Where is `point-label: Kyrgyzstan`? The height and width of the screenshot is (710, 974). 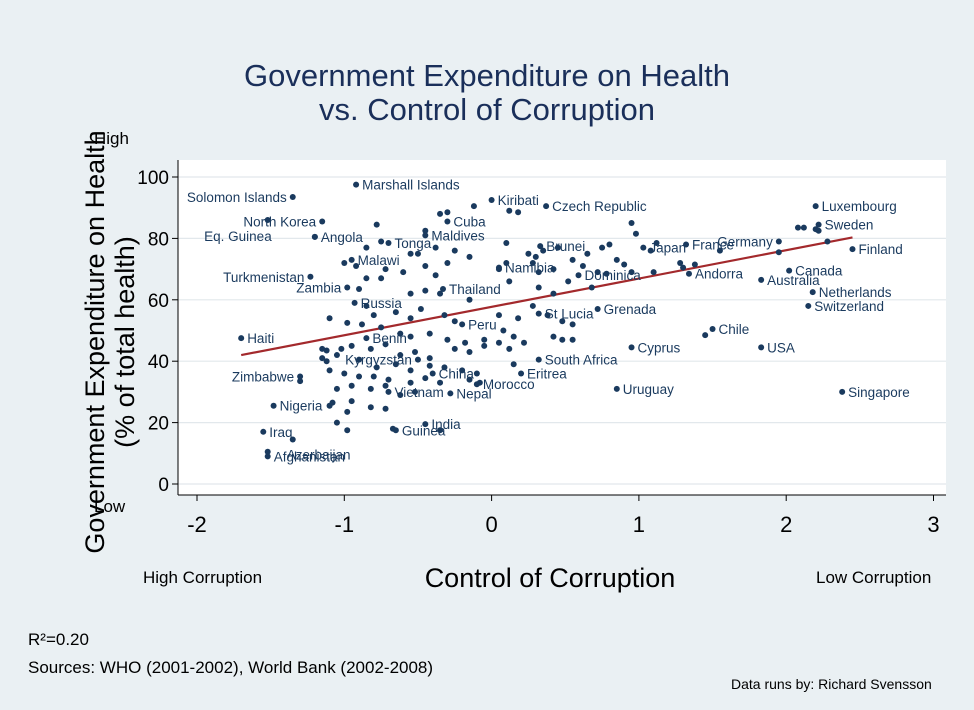 point-label: Kyrgyzstan is located at coordinates (378, 360).